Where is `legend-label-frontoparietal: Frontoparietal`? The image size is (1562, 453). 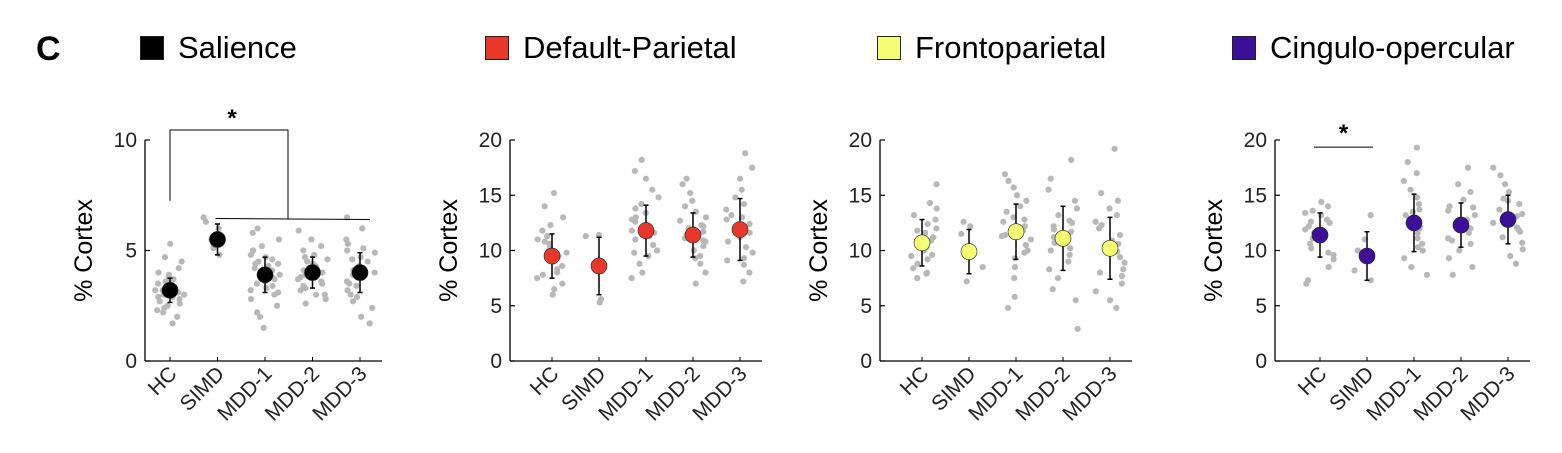 legend-label-frontoparietal: Frontoparietal is located at coordinates (1011, 47).